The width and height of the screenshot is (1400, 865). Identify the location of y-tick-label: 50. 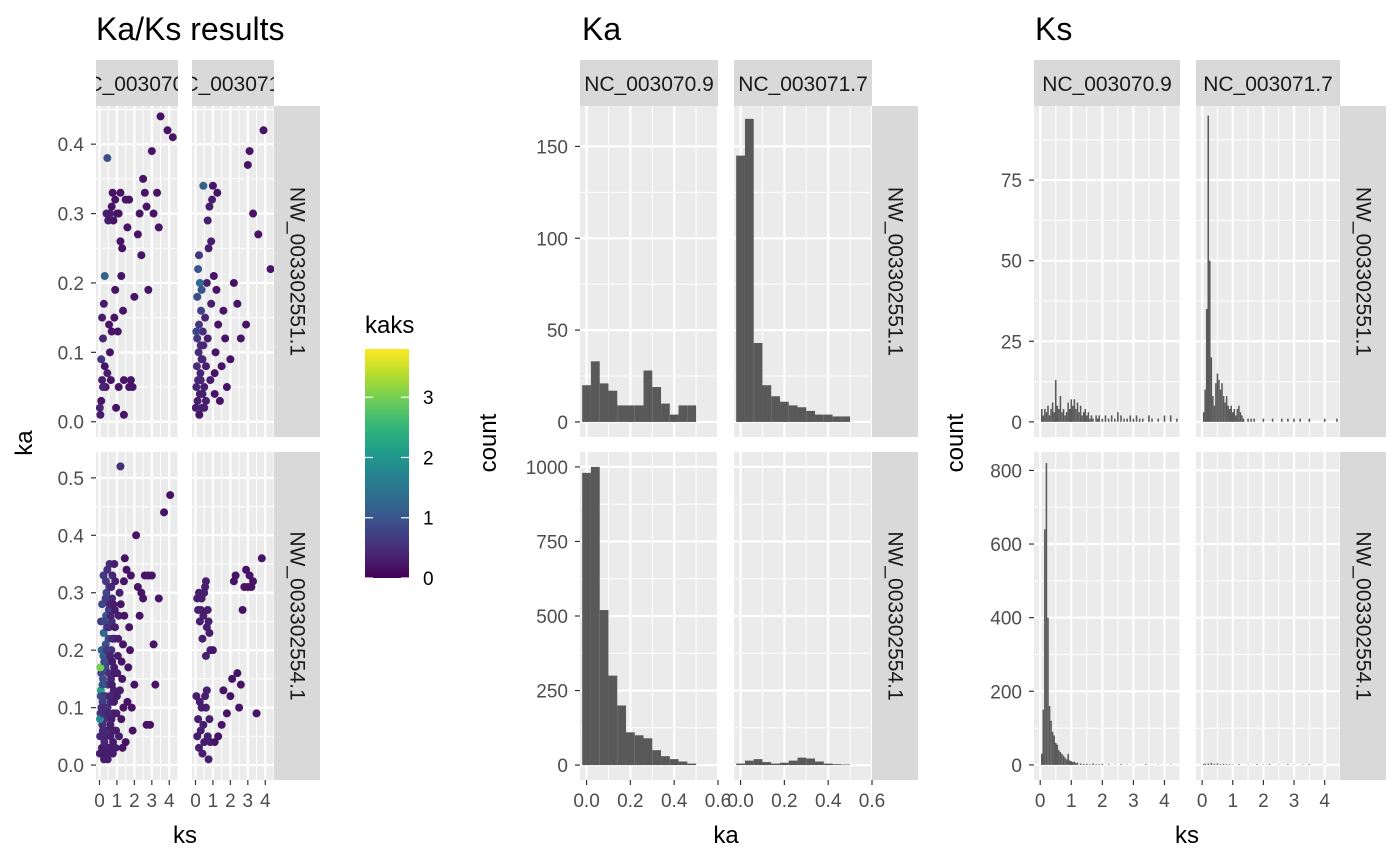
(557, 331).